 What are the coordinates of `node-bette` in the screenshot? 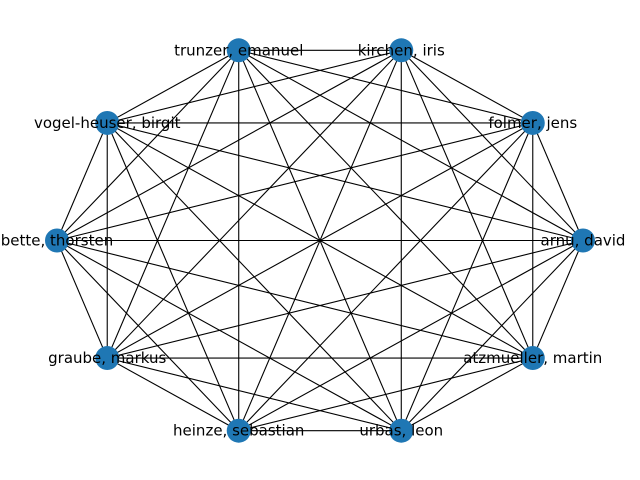 It's located at (57, 240).